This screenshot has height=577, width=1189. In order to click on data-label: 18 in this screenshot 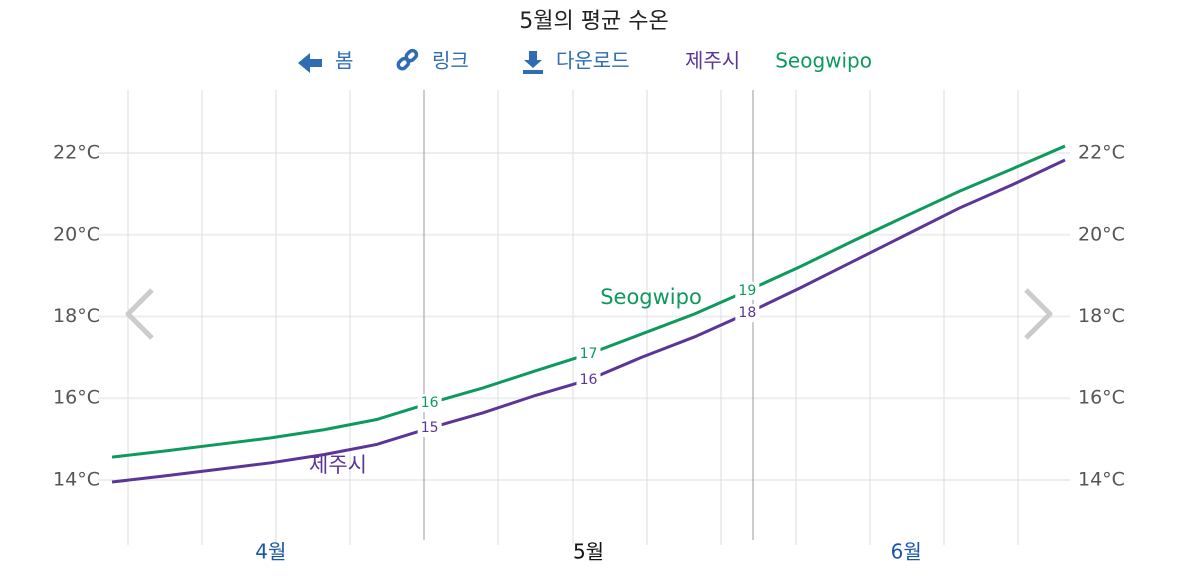, I will do `click(747, 313)`.